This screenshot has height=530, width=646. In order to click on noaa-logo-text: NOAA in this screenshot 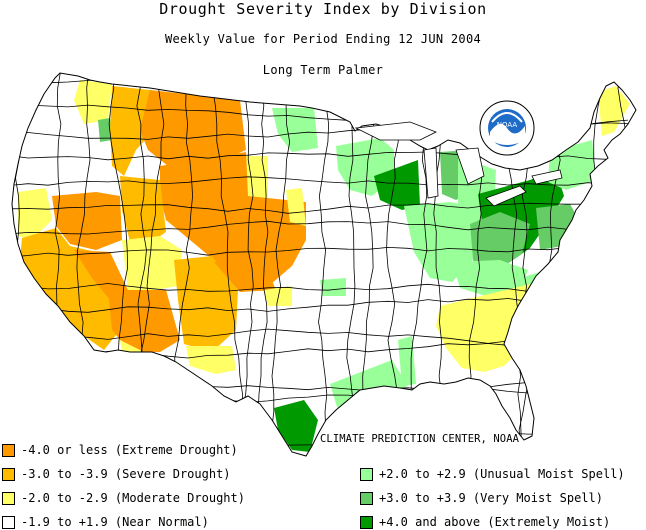, I will do `click(507, 125)`.